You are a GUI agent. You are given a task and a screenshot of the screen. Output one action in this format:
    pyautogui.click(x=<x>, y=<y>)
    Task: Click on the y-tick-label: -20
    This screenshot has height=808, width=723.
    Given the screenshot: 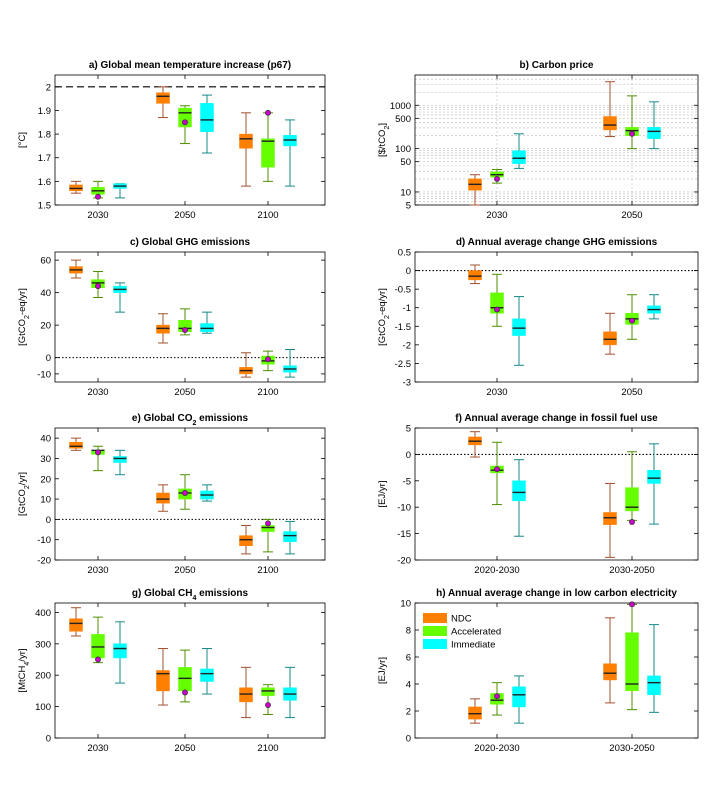 What is the action you would take?
    pyautogui.click(x=404, y=561)
    